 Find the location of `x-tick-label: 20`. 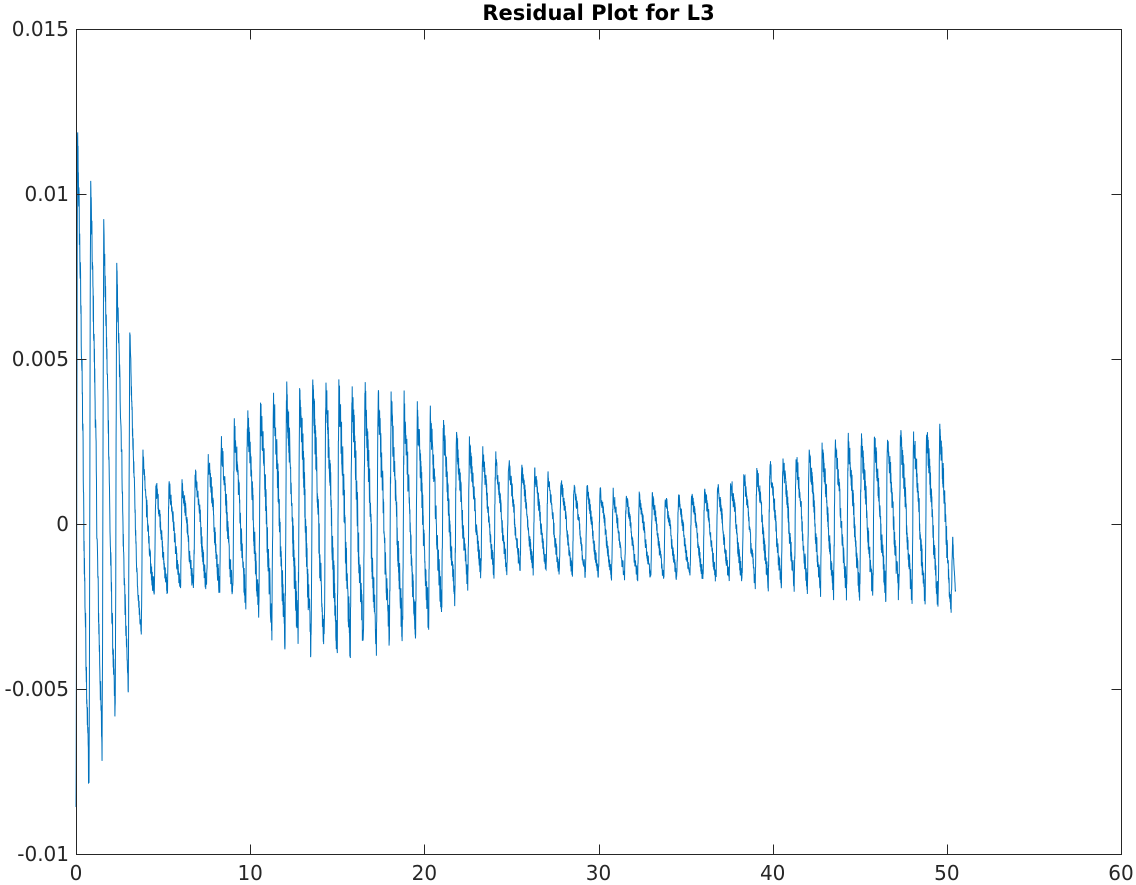

x-tick-label: 20 is located at coordinates (424, 873).